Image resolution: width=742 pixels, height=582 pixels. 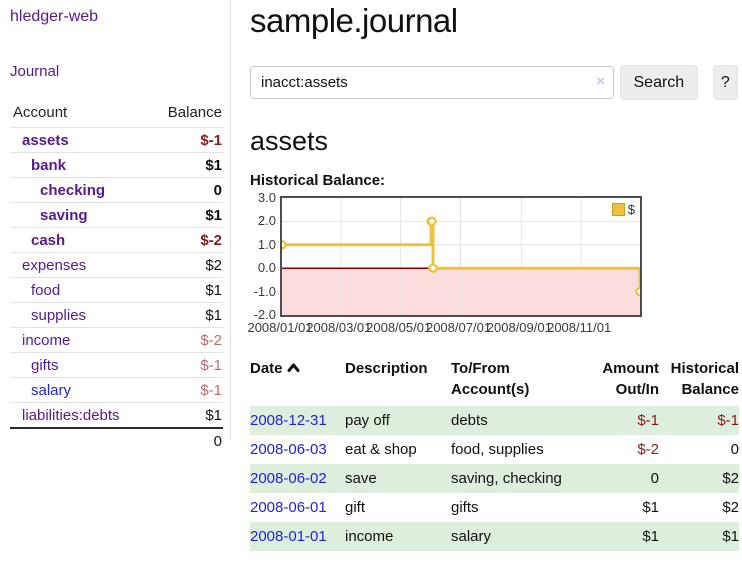 What do you see at coordinates (600, 81) in the screenshot?
I see `clear-search-icon: ×` at bounding box center [600, 81].